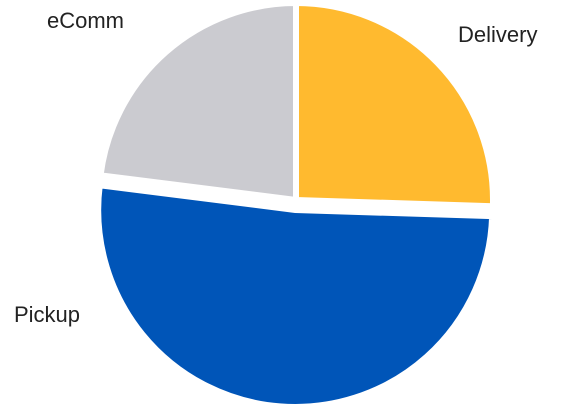  I want to click on slice-label-pickup: Pickup, so click(47, 314).